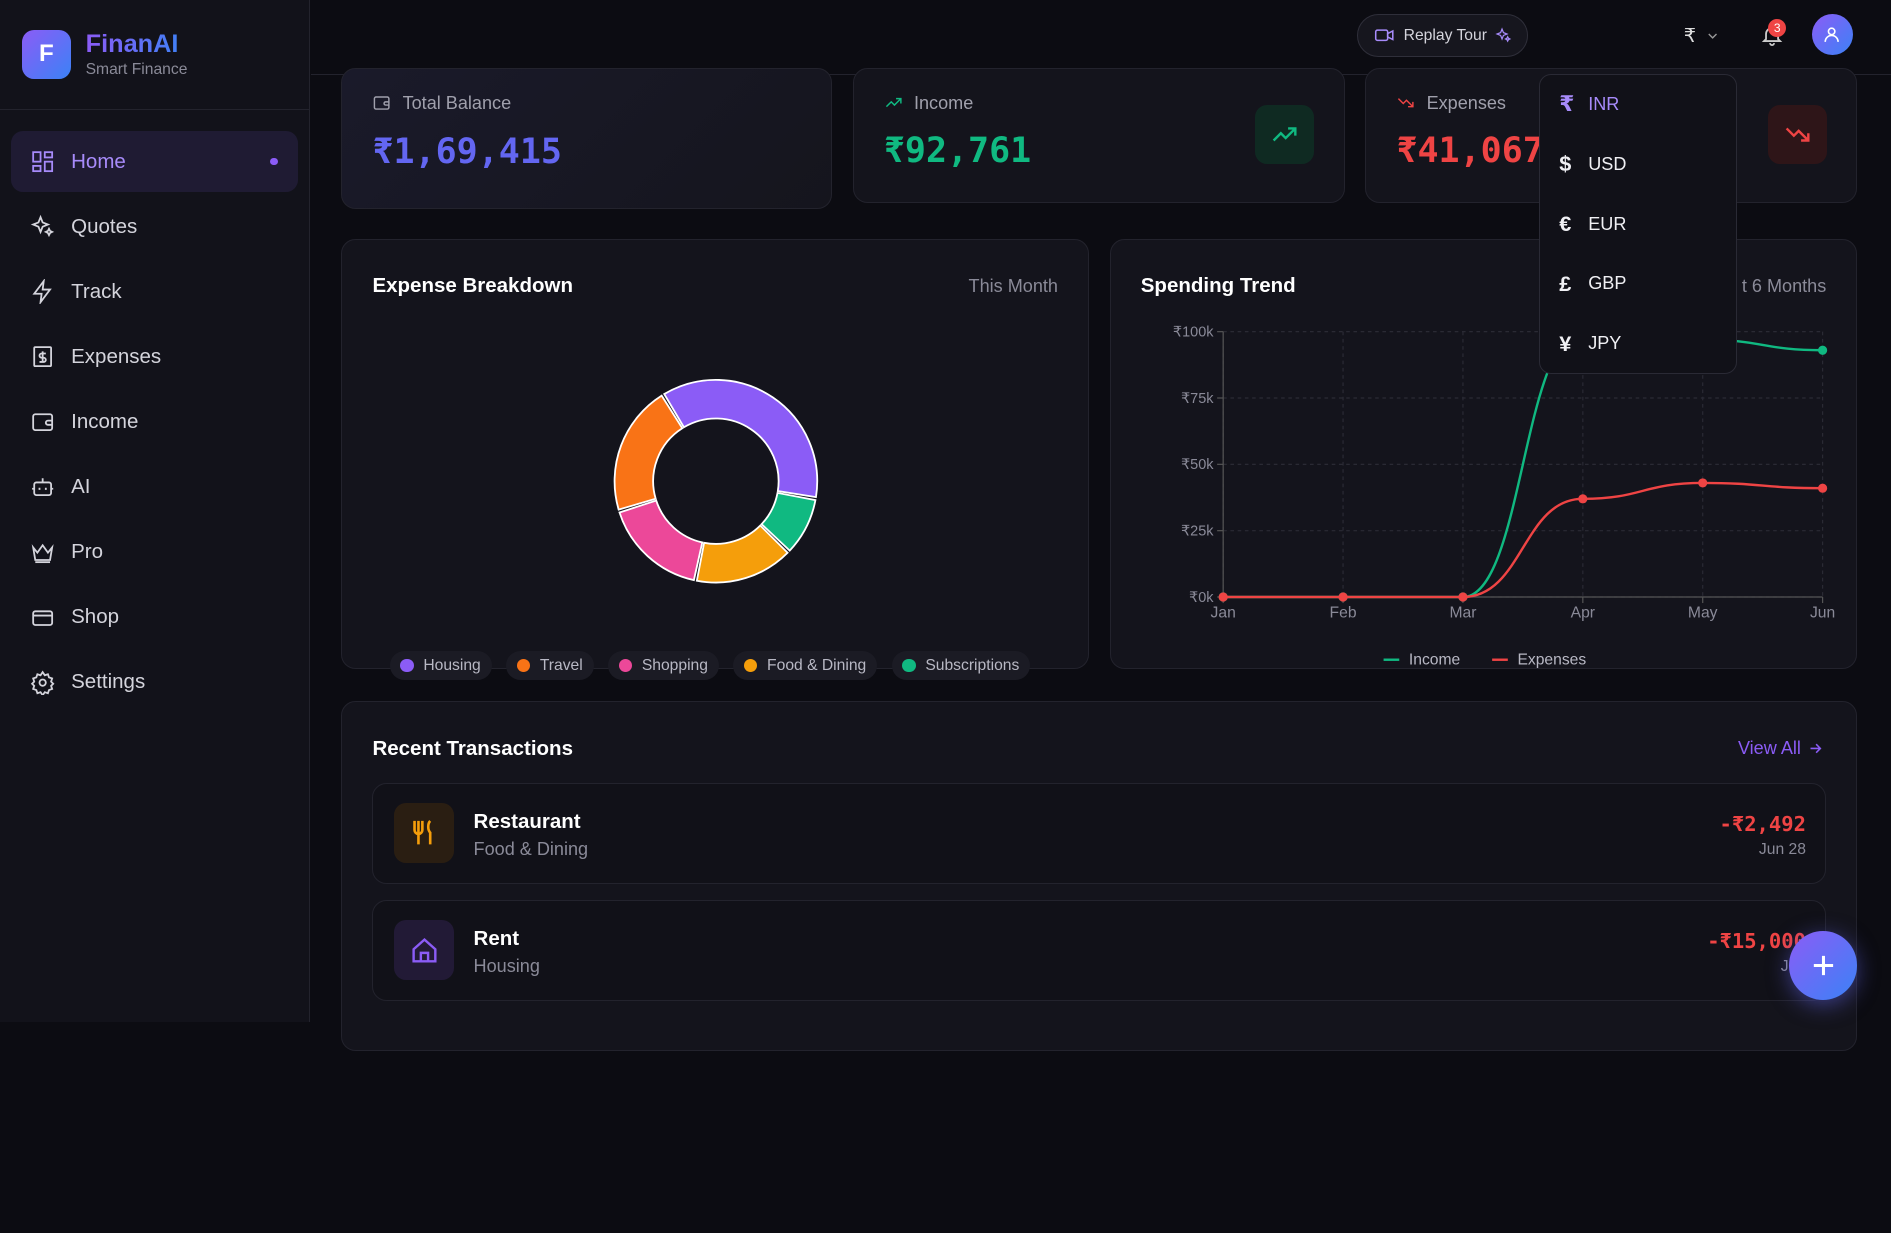 The height and width of the screenshot is (1233, 1891). What do you see at coordinates (1099, 950) in the screenshot?
I see `transaction-row: Rent Housing -₹15,000 Jun` at bounding box center [1099, 950].